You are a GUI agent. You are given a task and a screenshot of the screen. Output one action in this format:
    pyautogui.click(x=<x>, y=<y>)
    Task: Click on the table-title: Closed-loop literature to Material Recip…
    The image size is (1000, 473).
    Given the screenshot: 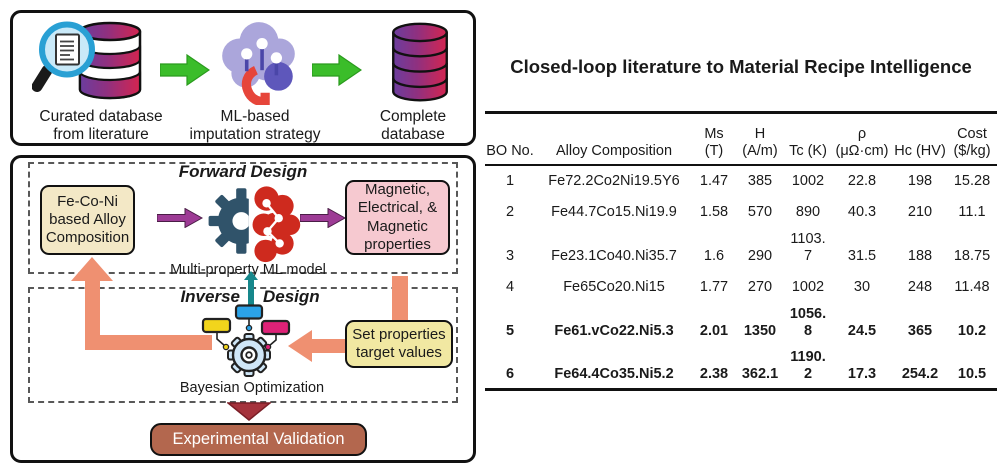 What is the action you would take?
    pyautogui.click(x=741, y=66)
    